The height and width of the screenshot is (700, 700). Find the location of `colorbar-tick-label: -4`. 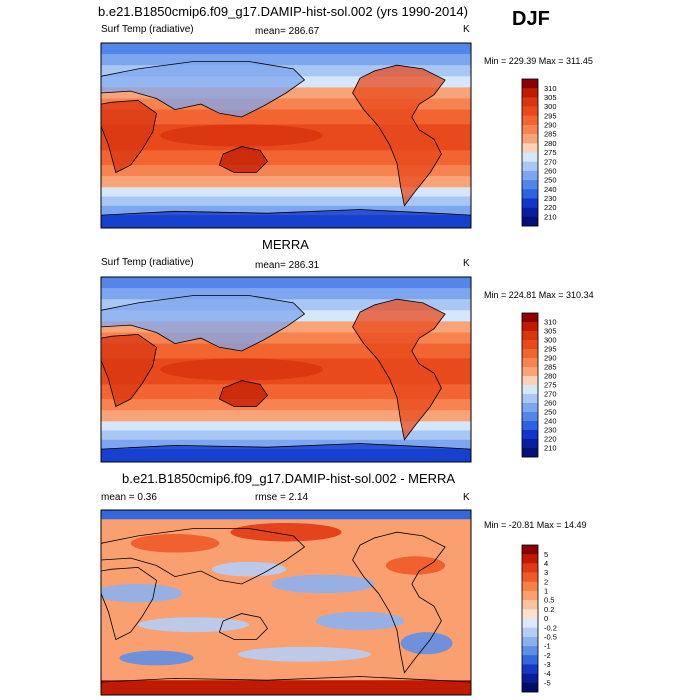

colorbar-tick-label: -4 is located at coordinates (547, 673).